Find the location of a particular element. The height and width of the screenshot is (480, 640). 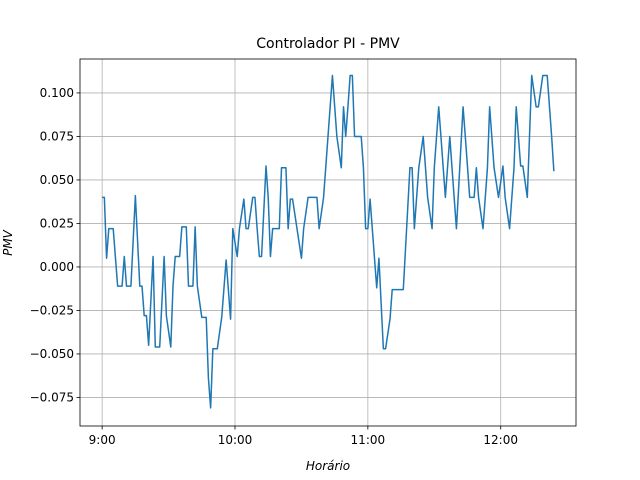

y-tick-label: −0.050 is located at coordinates (52, 354).